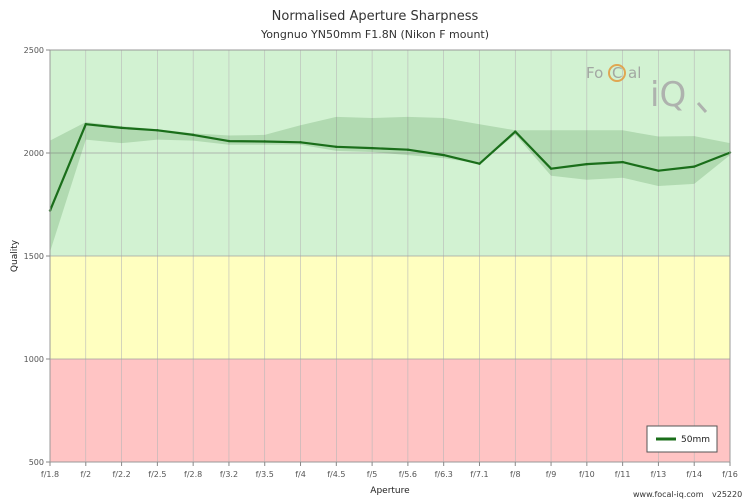 This screenshot has height=500, width=750. Describe the element at coordinates (515, 474) in the screenshot. I see `x-tick-label: f/8` at that location.